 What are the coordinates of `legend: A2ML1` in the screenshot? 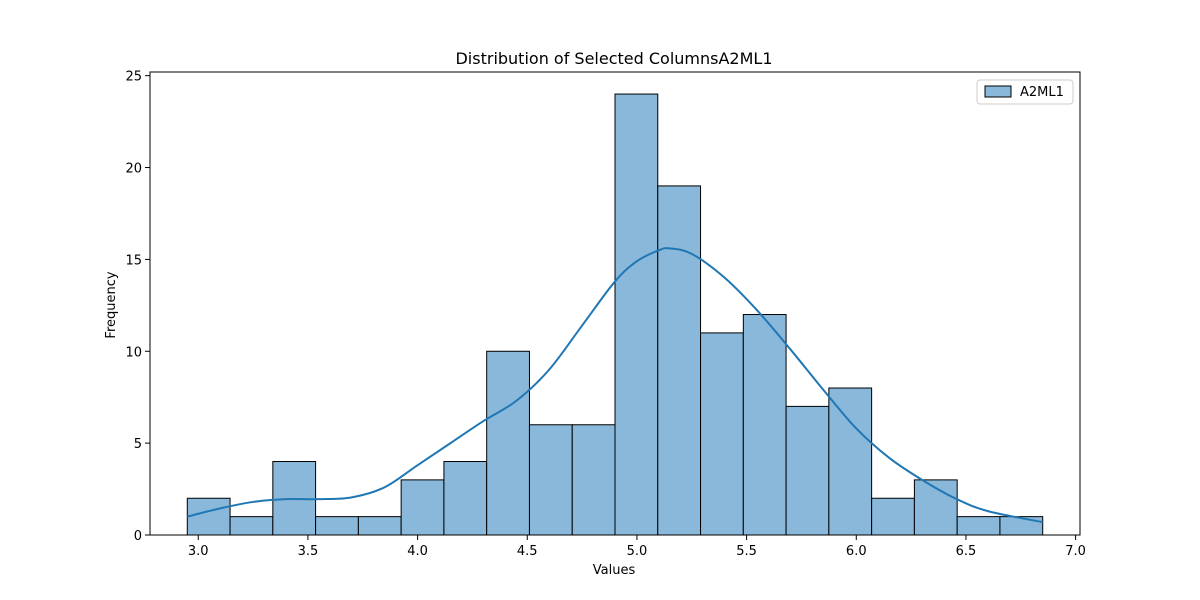 It's located at (1025, 92).